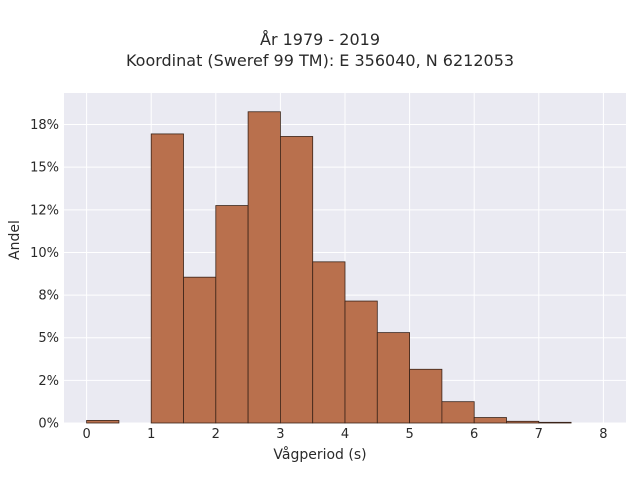 The height and width of the screenshot is (480, 640). Describe the element at coordinates (320, 455) in the screenshot. I see `x-axis-title: Vågperiod (s)` at that location.